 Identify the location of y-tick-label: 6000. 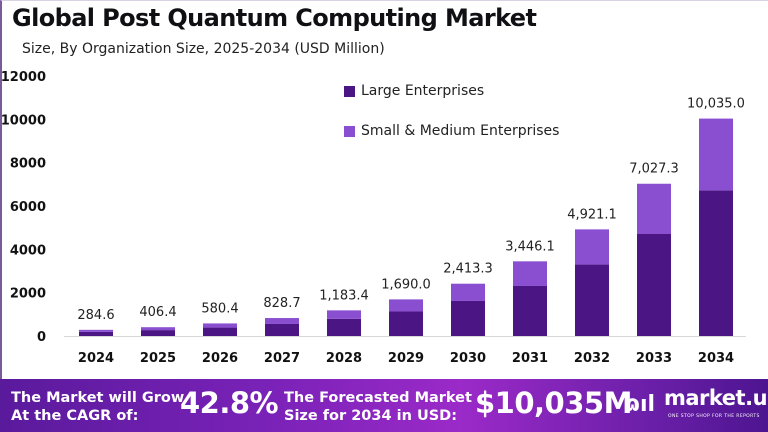
(28, 207).